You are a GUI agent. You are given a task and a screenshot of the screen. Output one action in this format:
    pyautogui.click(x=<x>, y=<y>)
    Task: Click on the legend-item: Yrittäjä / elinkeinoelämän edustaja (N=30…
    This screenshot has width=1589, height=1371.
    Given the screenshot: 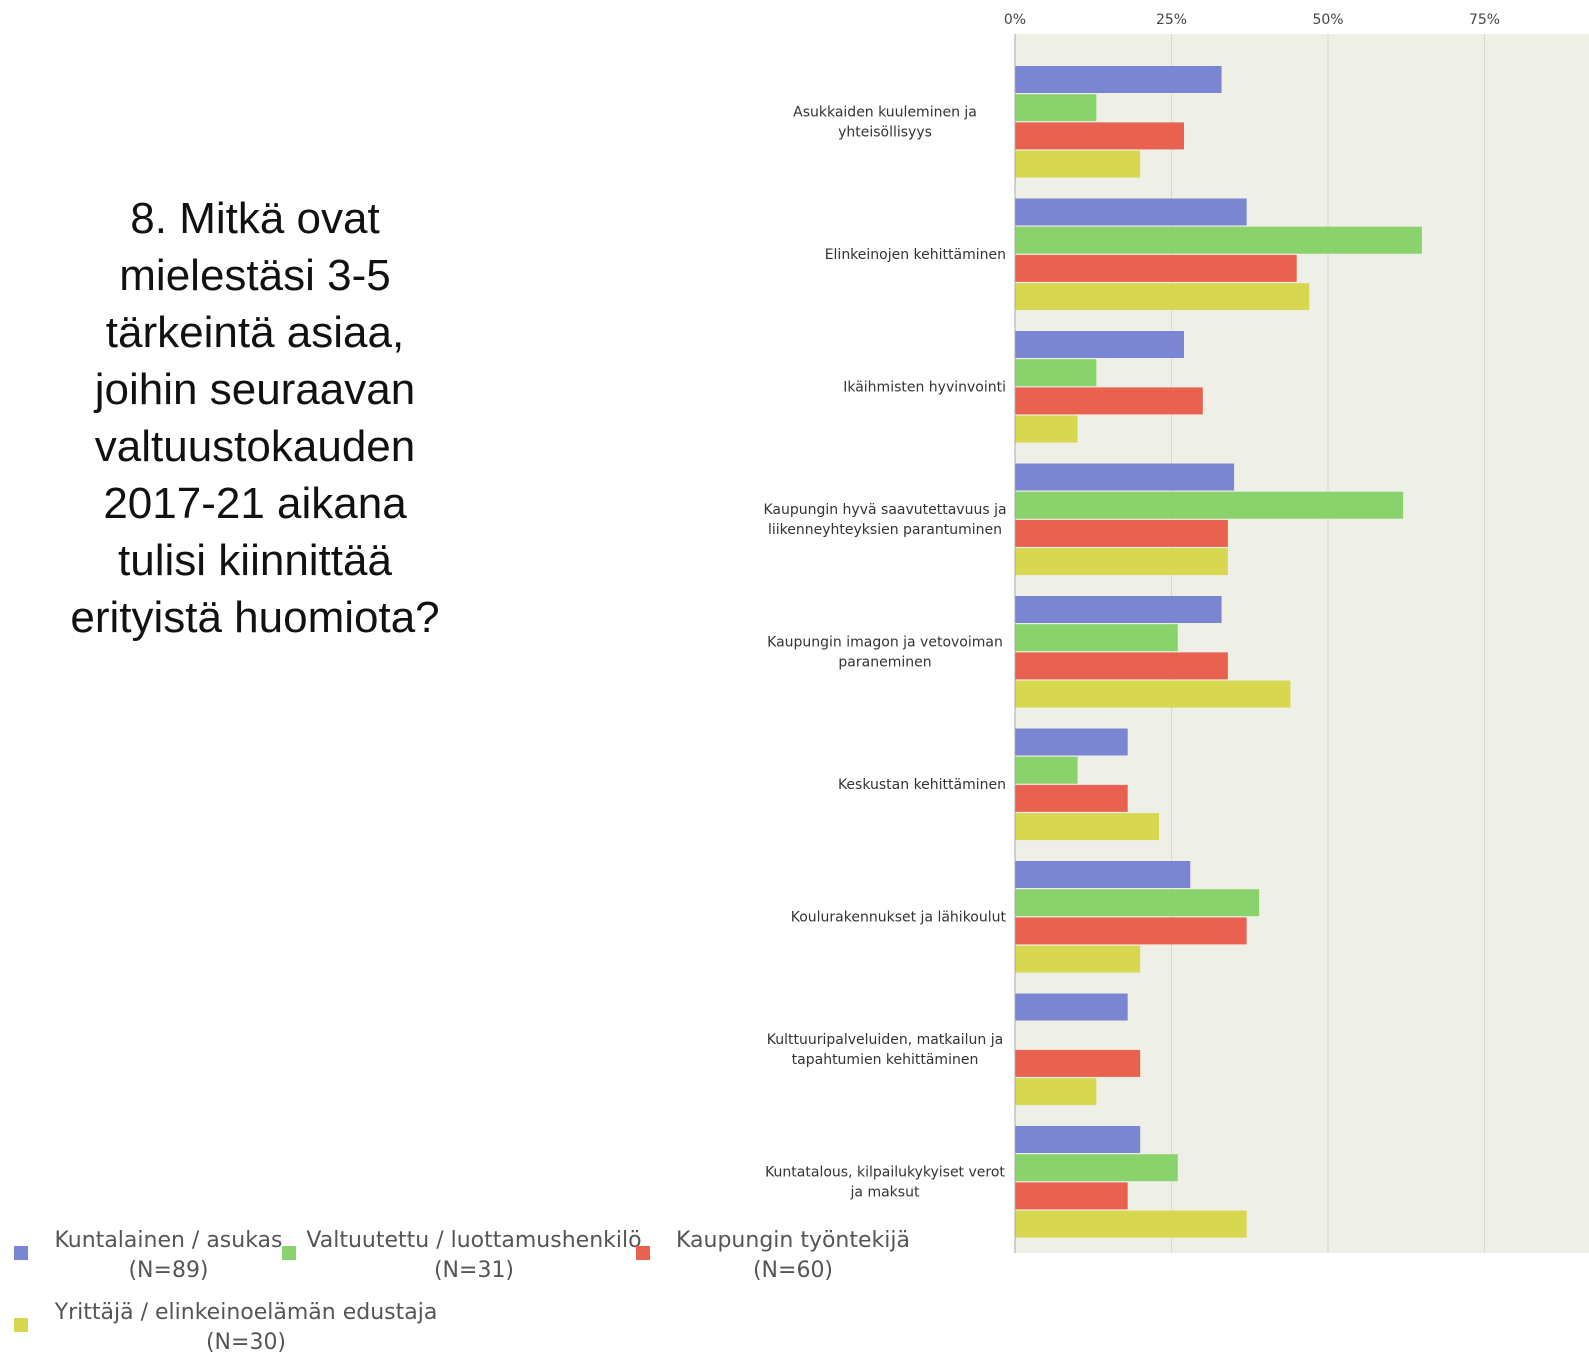 What is the action you would take?
    pyautogui.click(x=235, y=1328)
    